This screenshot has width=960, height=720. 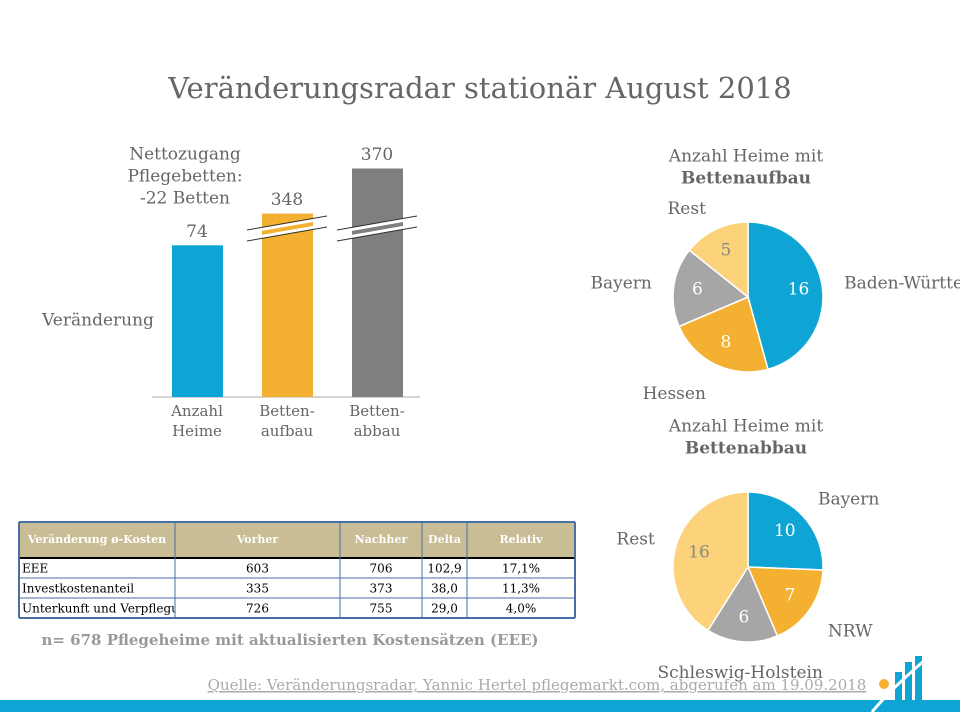 What do you see at coordinates (184, 177) in the screenshot?
I see `annotation: Pflegebetten:` at bounding box center [184, 177].